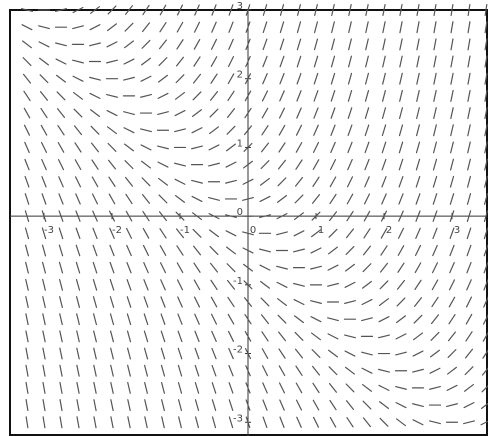 Image resolution: width=488 pixels, height=436 pixels. I want to click on y-tick-label: 2, so click(240, 75).